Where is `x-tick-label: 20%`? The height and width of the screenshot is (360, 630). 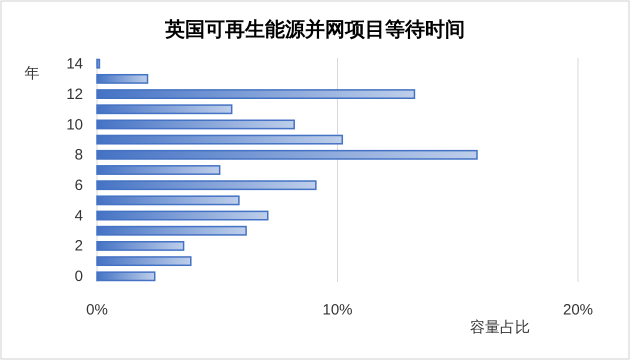
x-tick-label: 20% is located at coordinates (578, 310).